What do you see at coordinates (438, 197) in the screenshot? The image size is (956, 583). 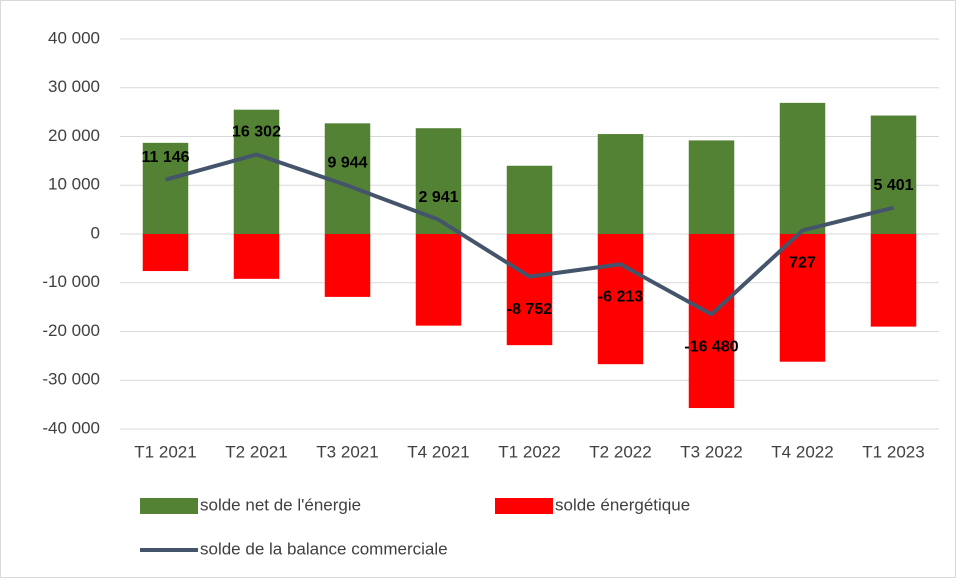 I see `data-label: 2 941` at bounding box center [438, 197].